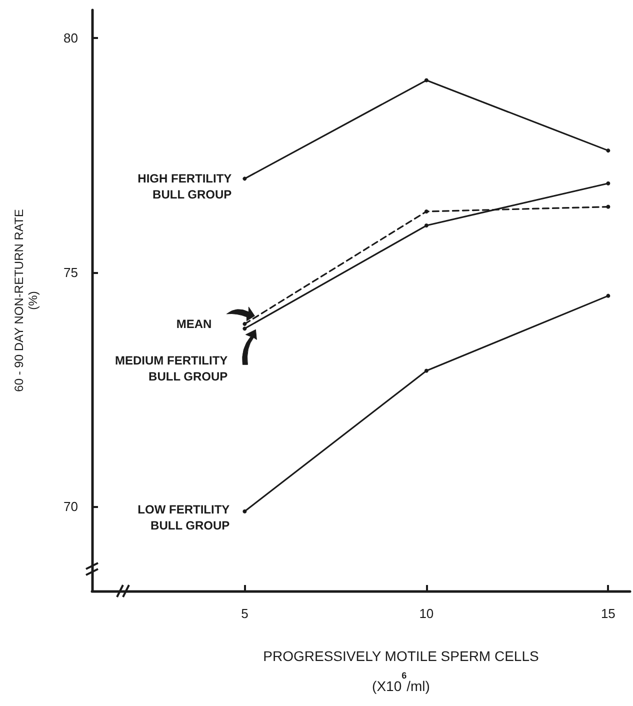 The image size is (633, 706). What do you see at coordinates (171, 369) in the screenshot?
I see `text: MEDIUM FERTILITY BULL GROUP` at bounding box center [171, 369].